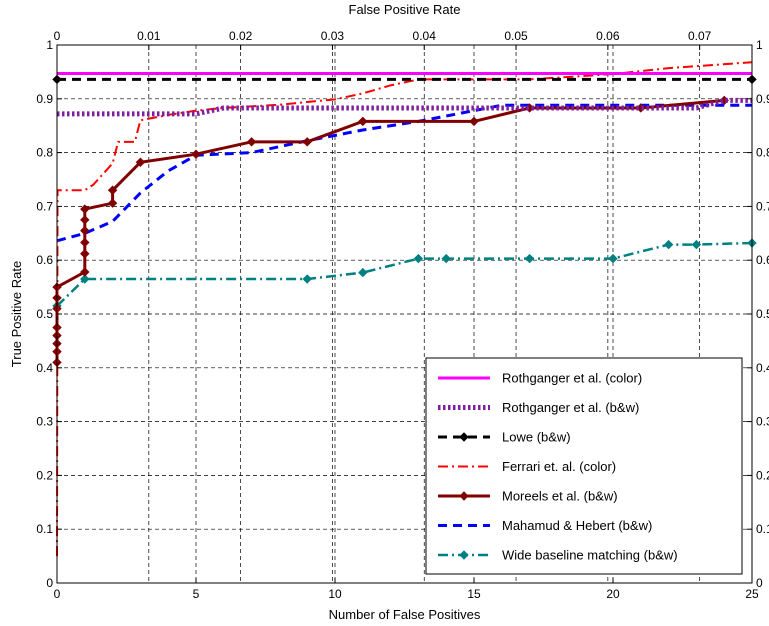 The image size is (769, 626). I want to click on y-tick-label-right: 0.6, so click(762, 260).